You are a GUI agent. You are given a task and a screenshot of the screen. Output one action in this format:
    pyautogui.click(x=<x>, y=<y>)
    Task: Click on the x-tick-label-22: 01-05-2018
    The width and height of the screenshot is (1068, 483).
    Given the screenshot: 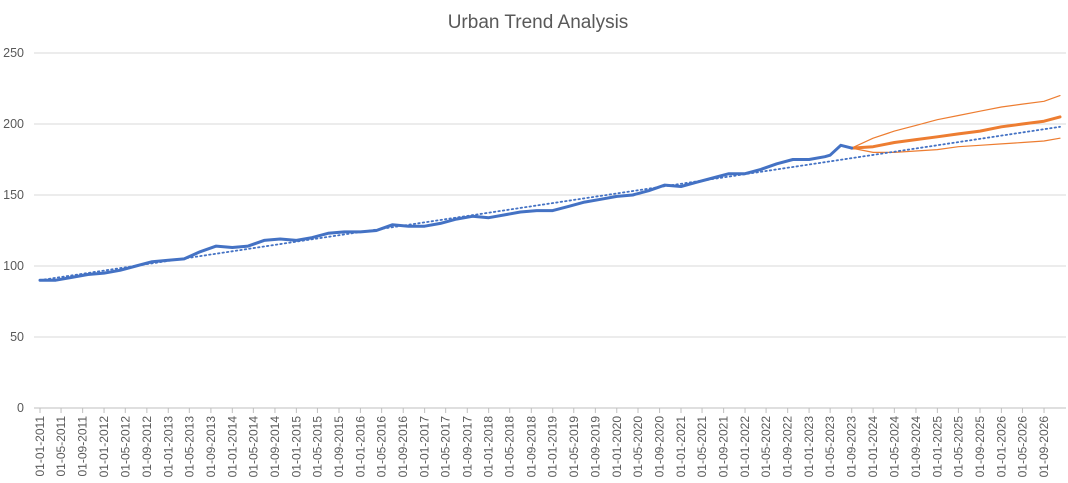 What is the action you would take?
    pyautogui.click(x=510, y=447)
    